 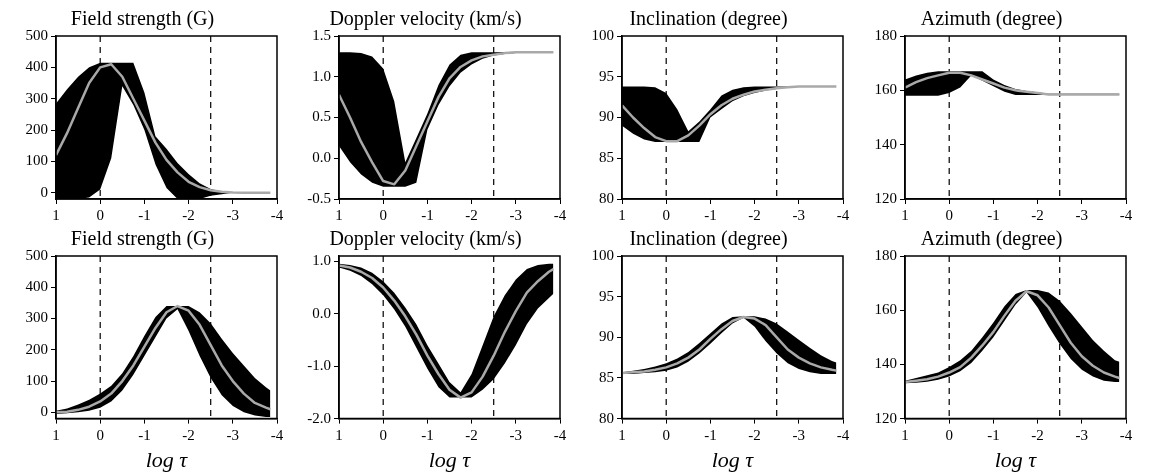 I want to click on y-tick-label: 0.5, so click(x=321, y=116).